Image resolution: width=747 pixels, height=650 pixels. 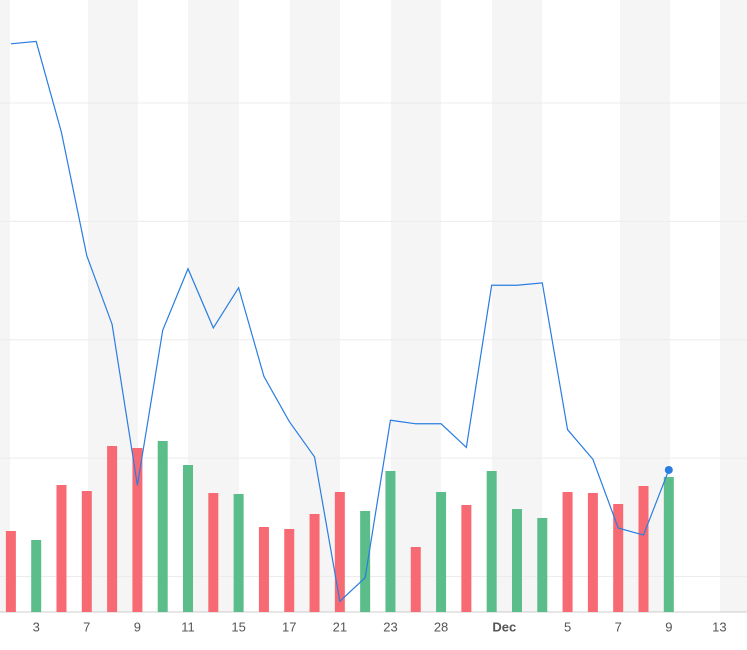 What do you see at coordinates (390, 626) in the screenshot?
I see `x-tick-label: 23` at bounding box center [390, 626].